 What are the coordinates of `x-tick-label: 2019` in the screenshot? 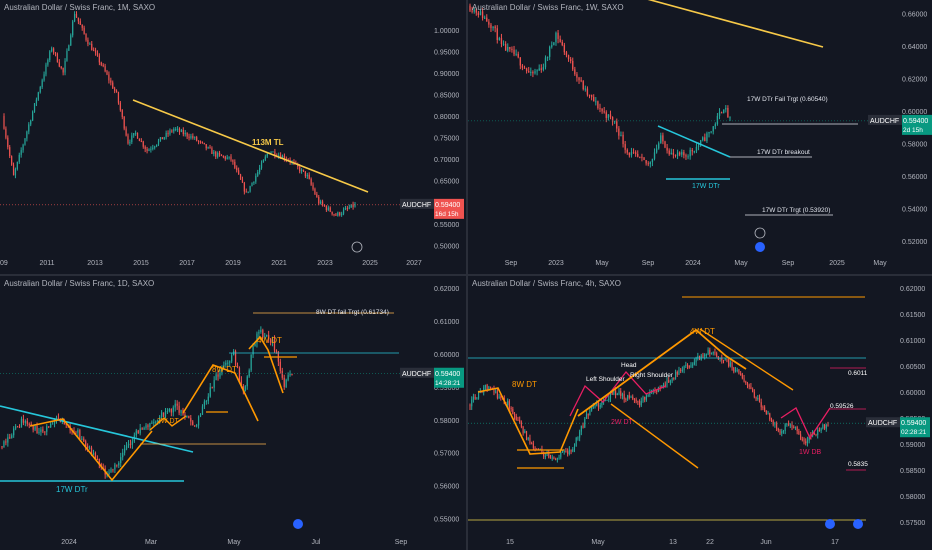 It's located at (233, 263).